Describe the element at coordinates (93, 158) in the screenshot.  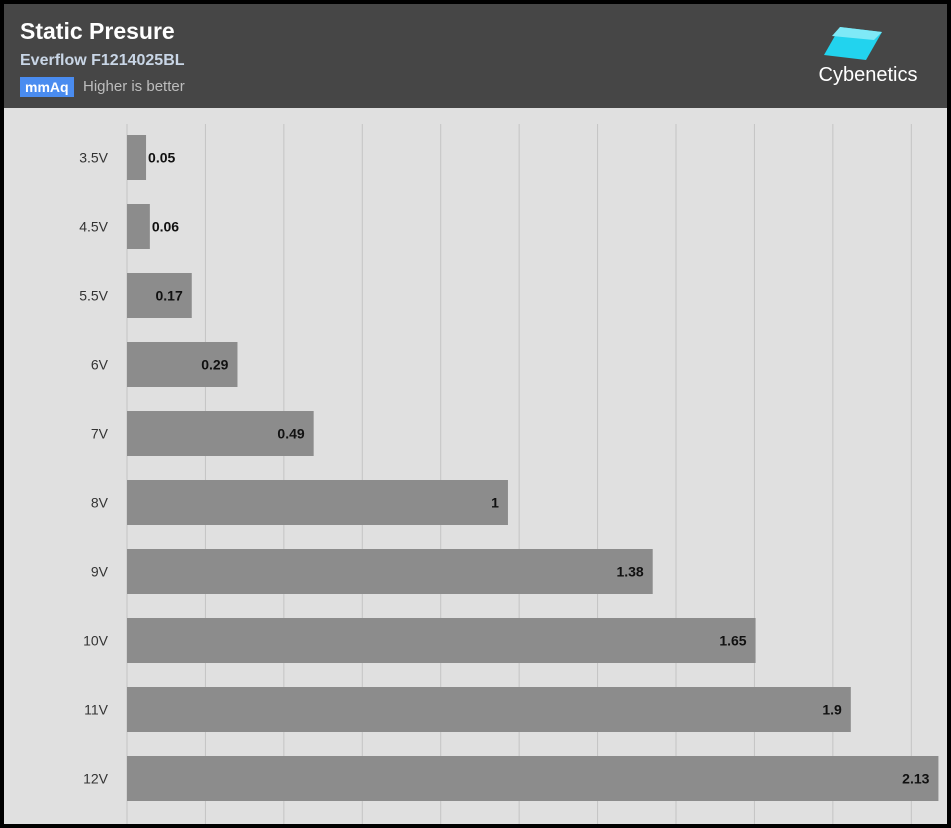
I see `category-label: 3.5V` at that location.